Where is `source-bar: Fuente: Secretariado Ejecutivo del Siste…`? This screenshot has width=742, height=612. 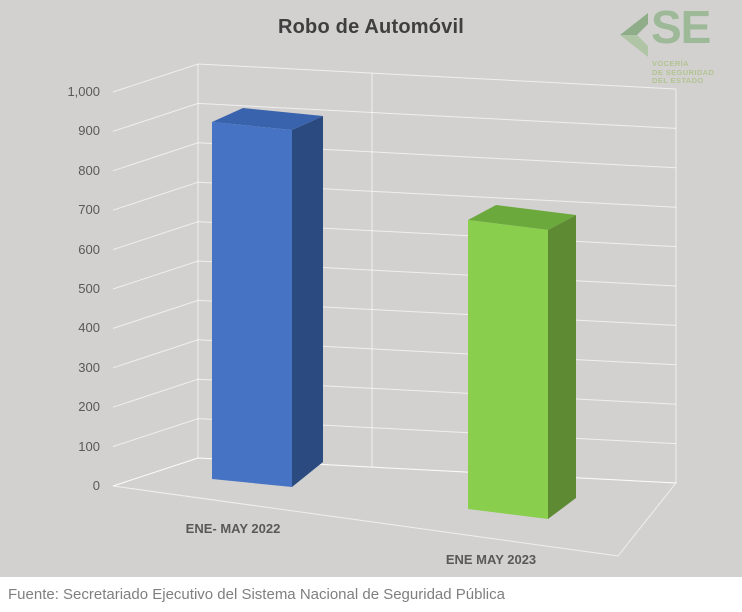
source-bar: Fuente: Secretariado Ejecutivo del Siste… is located at coordinates (371, 594).